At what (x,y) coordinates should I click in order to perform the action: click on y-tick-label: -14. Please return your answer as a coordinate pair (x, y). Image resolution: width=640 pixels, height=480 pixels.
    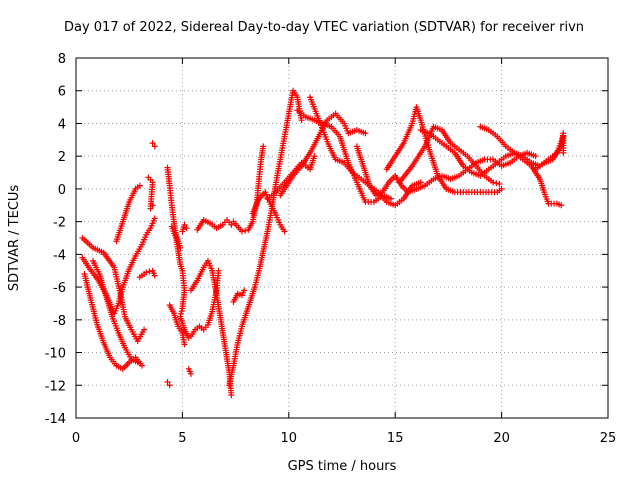
    Looking at the image, I should click on (55, 419).